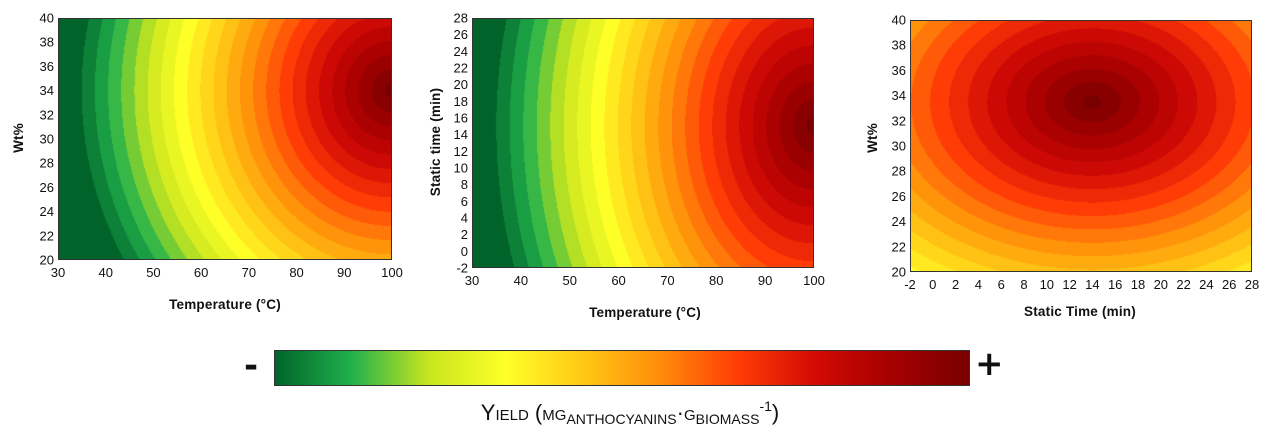 This screenshot has height=442, width=1261. Describe the element at coordinates (464, 184) in the screenshot. I see `y-tick-label: 8` at that location.